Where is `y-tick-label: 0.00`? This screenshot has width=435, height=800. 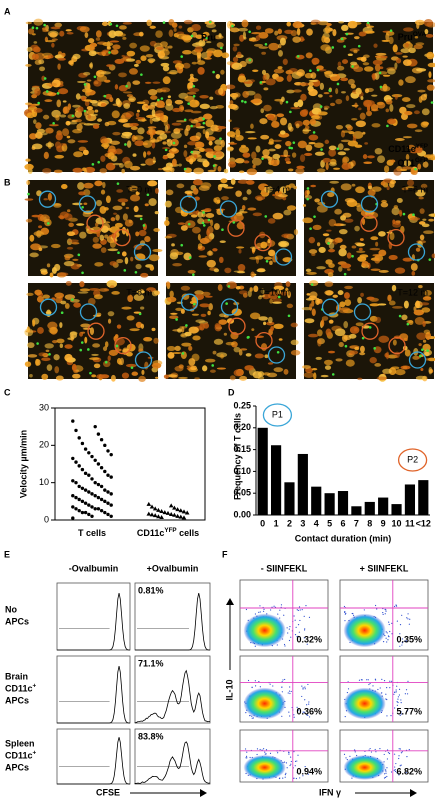 y-tick-label: 0.00 is located at coordinates (242, 514).